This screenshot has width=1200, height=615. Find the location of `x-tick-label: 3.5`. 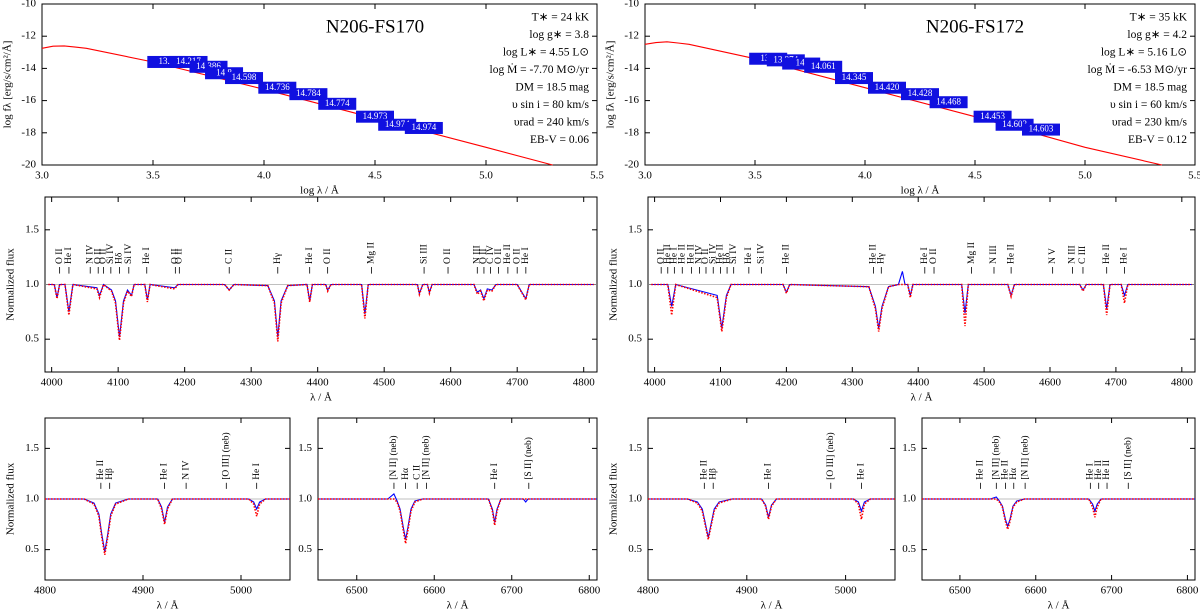

x-tick-label: 3.5 is located at coordinates (755, 176).